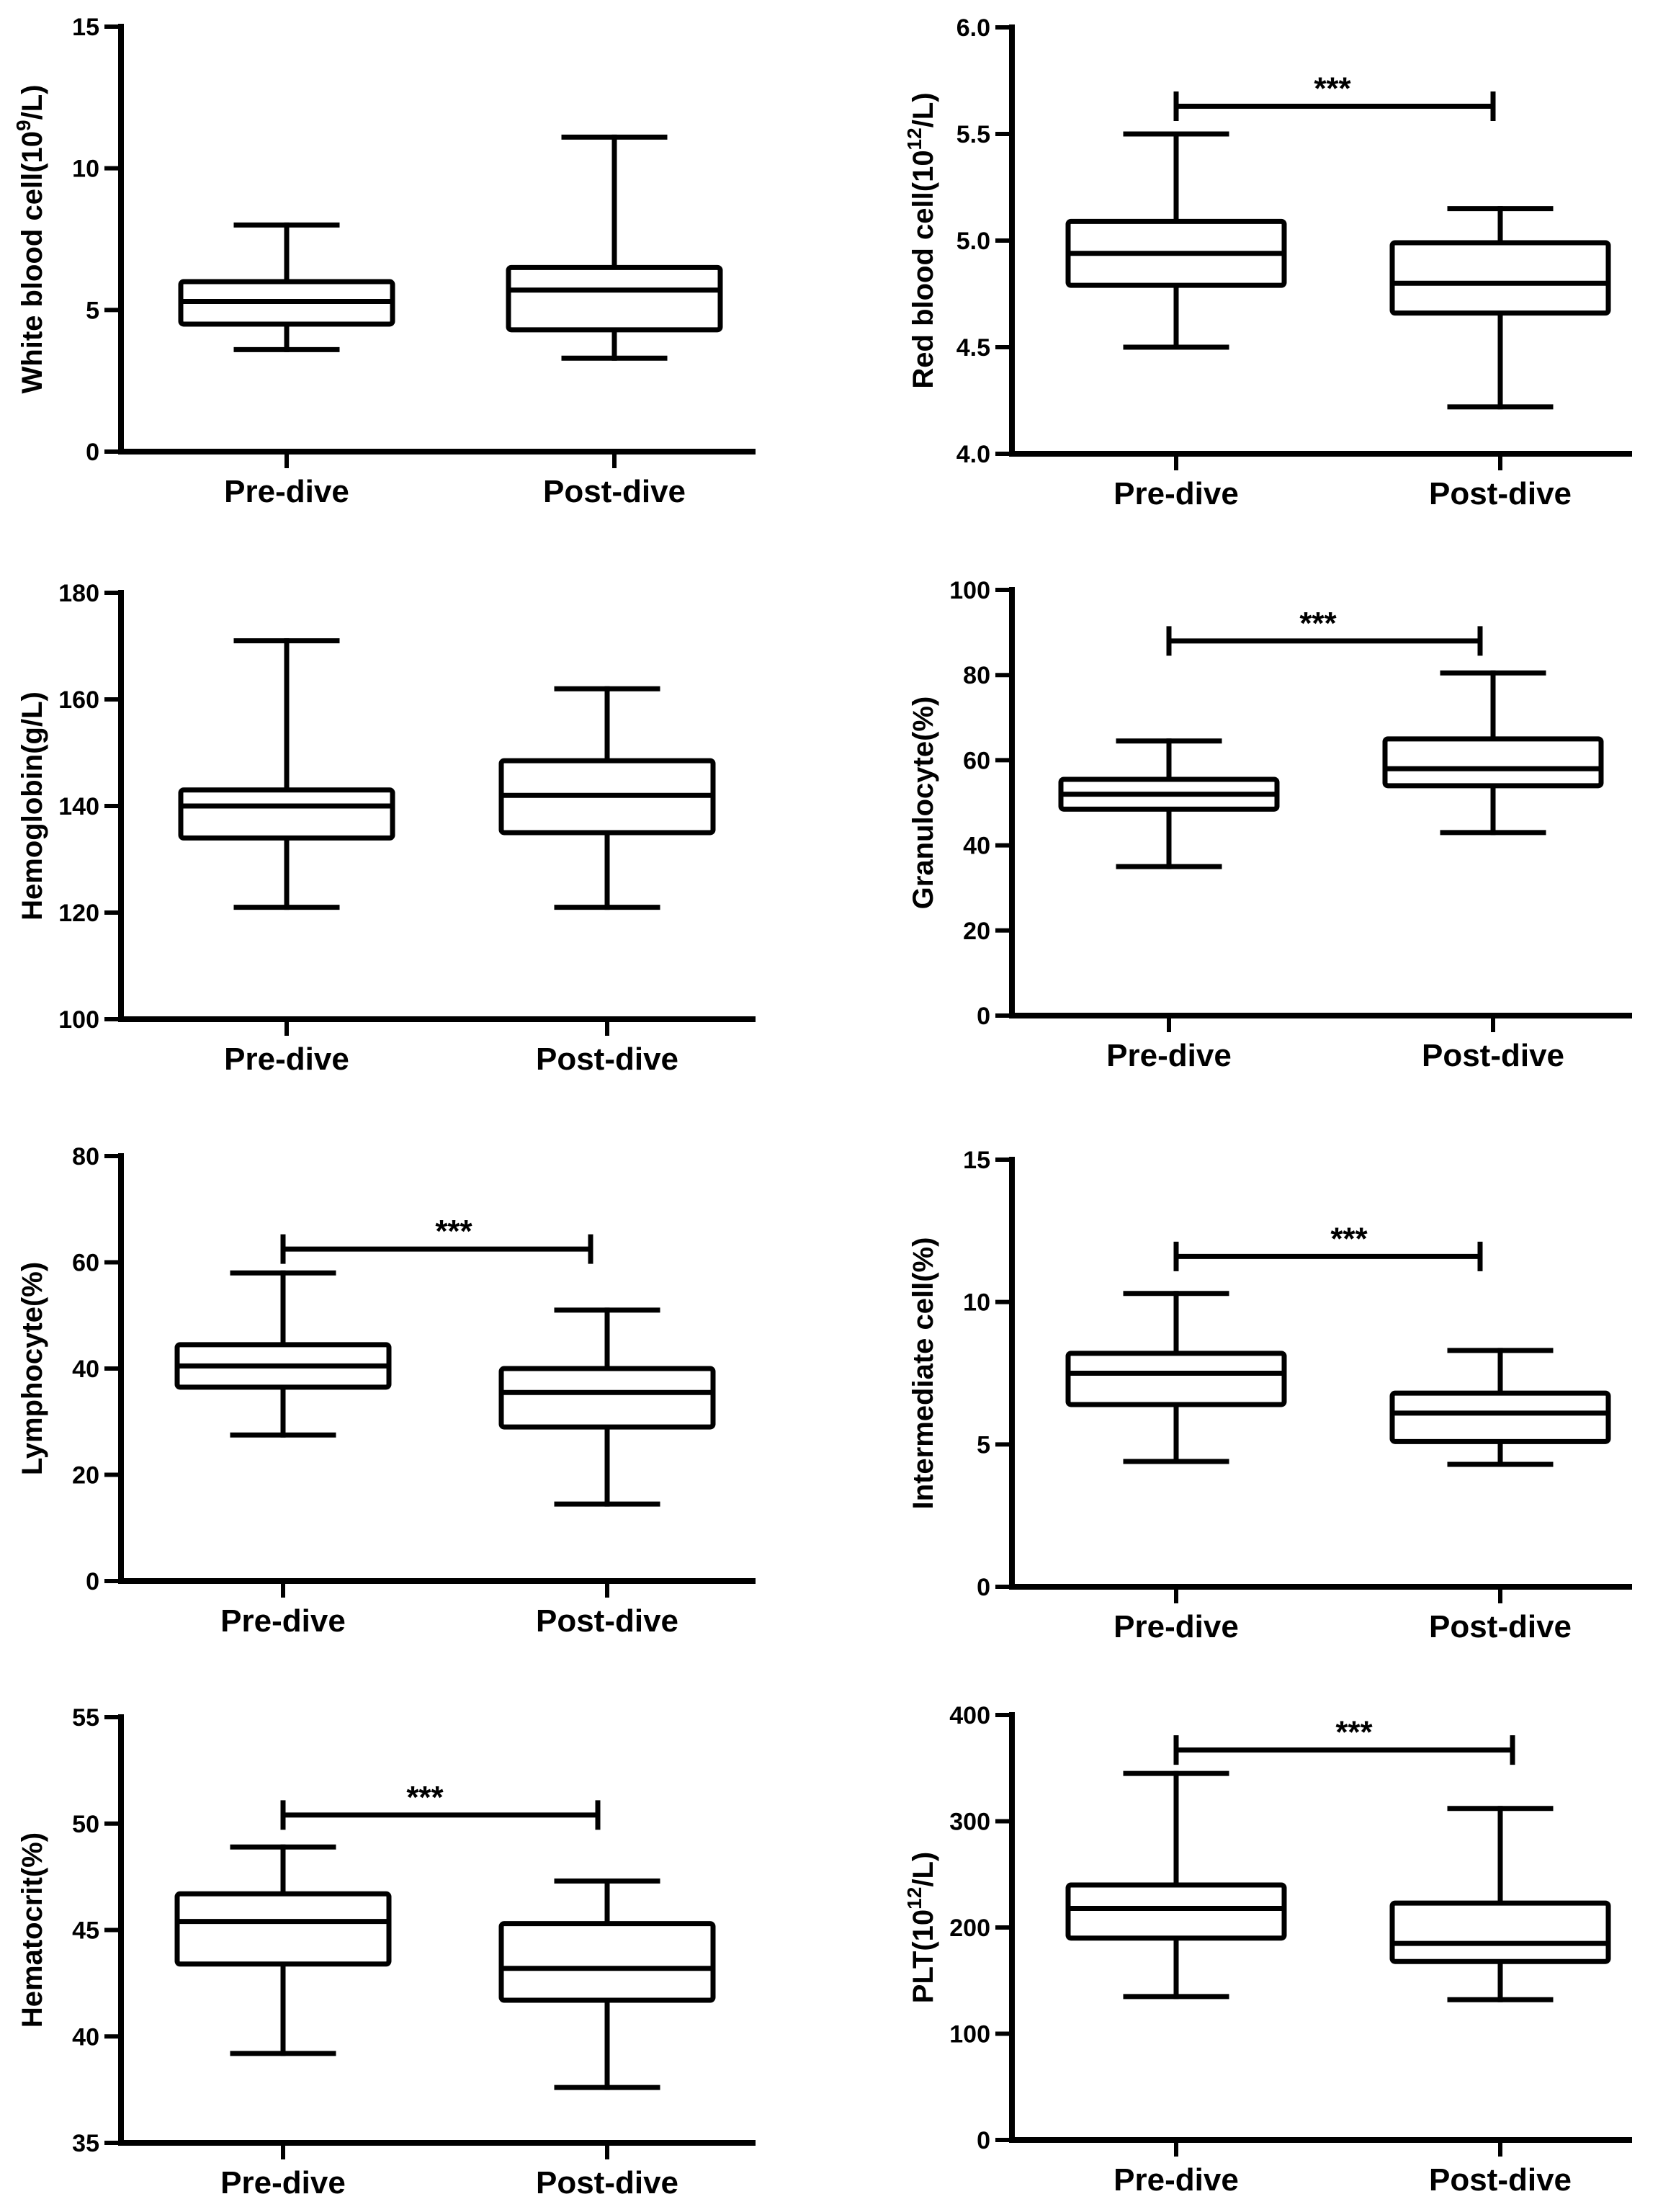 The image size is (1676, 2212). Describe the element at coordinates (85, 1931) in the screenshot. I see `y-tick-label: 45` at that location.